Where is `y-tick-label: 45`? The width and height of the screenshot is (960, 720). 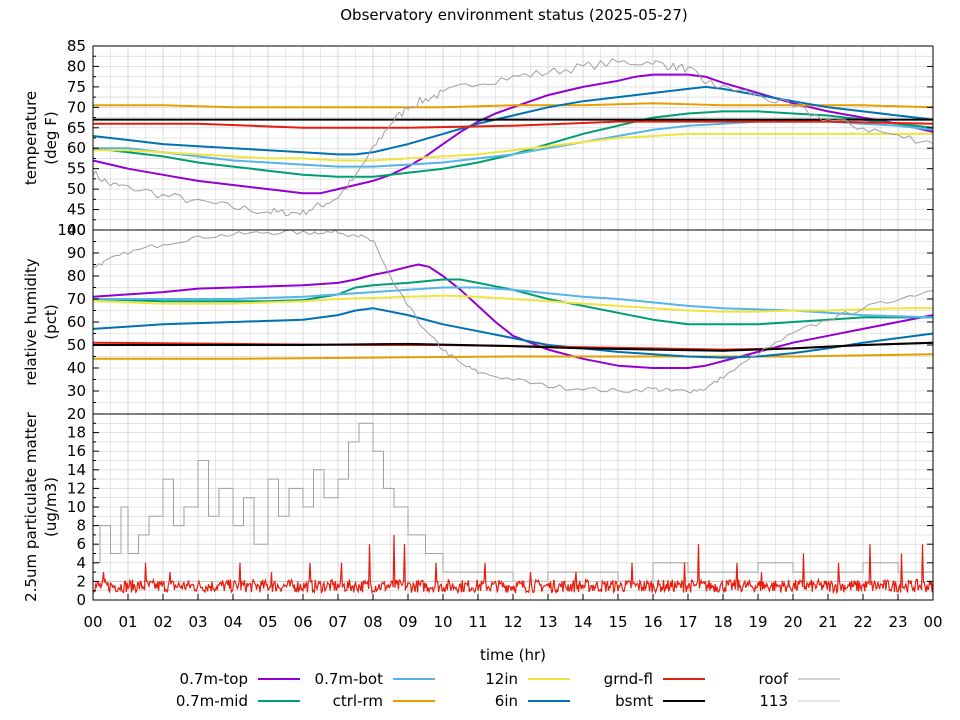
y-tick-label: 45 is located at coordinates (76, 210).